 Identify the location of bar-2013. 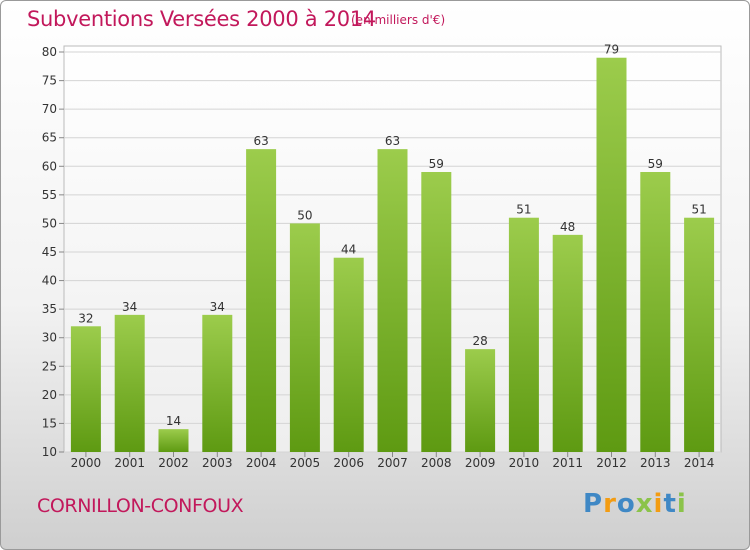
(655, 312).